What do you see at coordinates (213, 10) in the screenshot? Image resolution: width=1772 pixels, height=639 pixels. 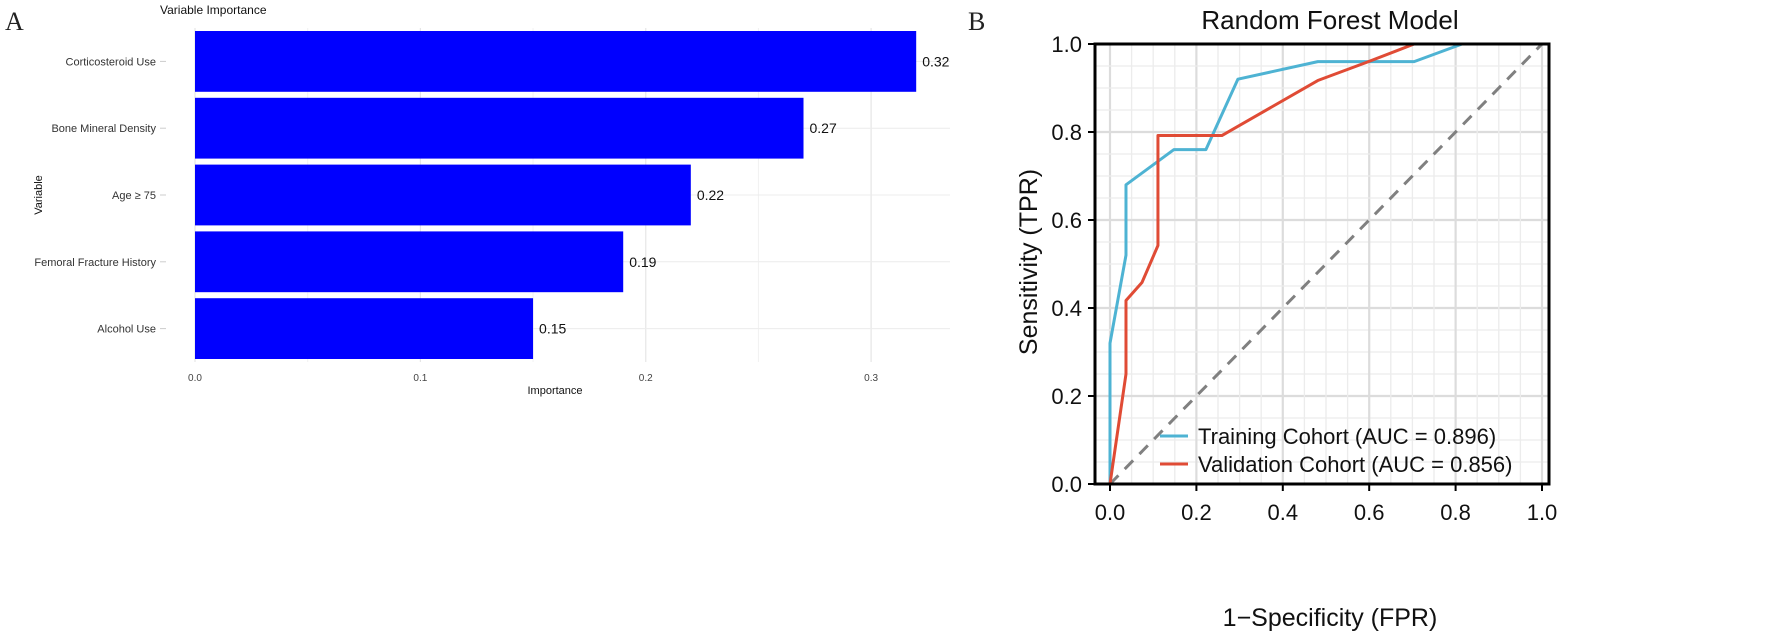 I see `chart-a-title: Variable Importance` at bounding box center [213, 10].